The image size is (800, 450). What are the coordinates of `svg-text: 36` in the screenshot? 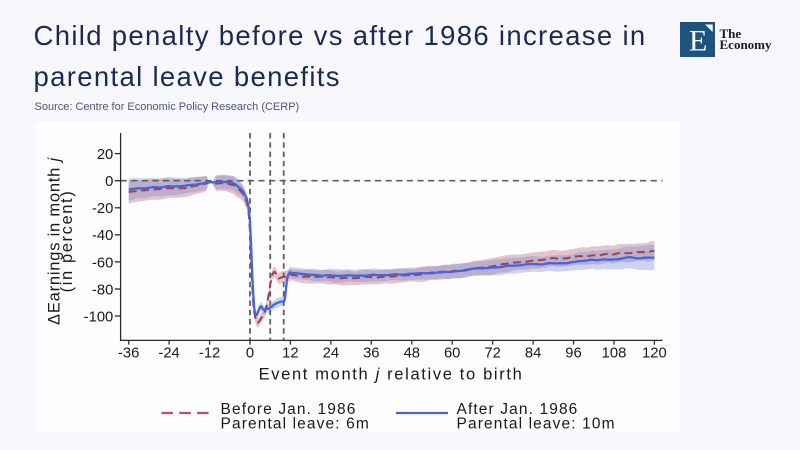 It's located at (371, 354).